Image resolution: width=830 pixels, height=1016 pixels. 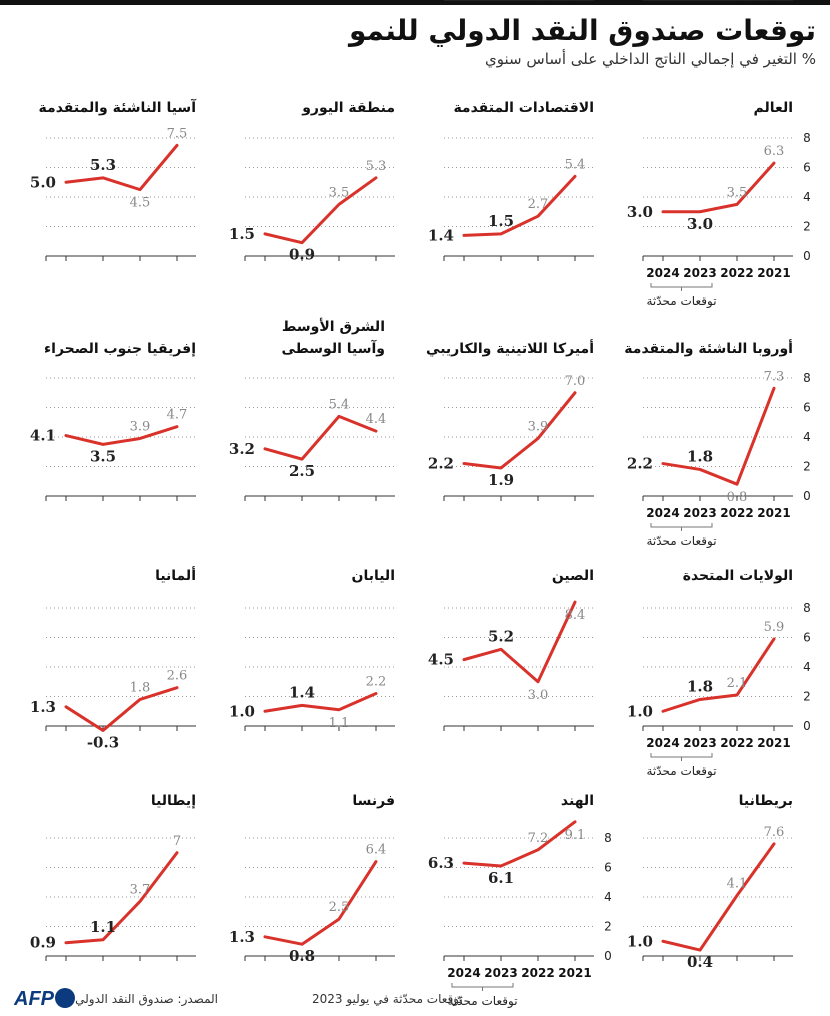 I want to click on chart-title: اليابان, so click(x=374, y=576).